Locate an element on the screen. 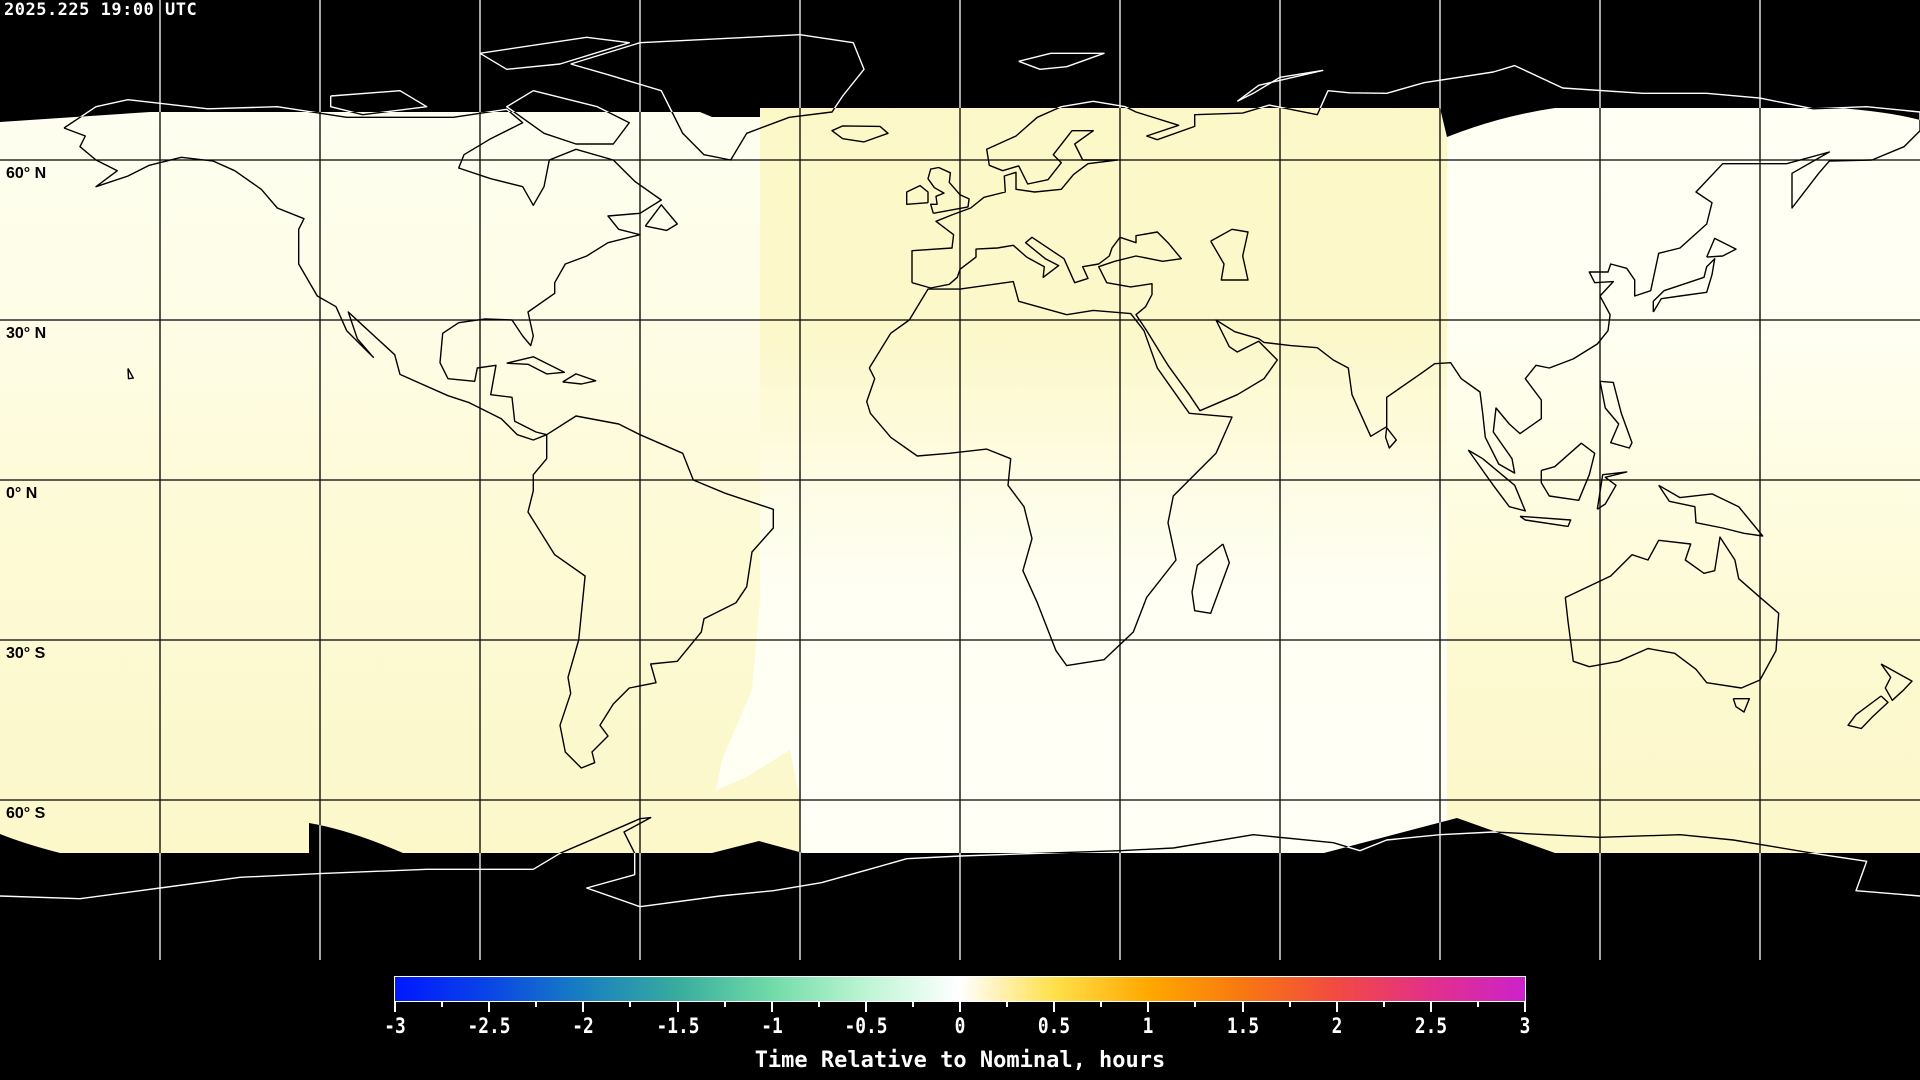 This screenshot has height=1080, width=1920. coastline-greenland is located at coordinates (717, 97).